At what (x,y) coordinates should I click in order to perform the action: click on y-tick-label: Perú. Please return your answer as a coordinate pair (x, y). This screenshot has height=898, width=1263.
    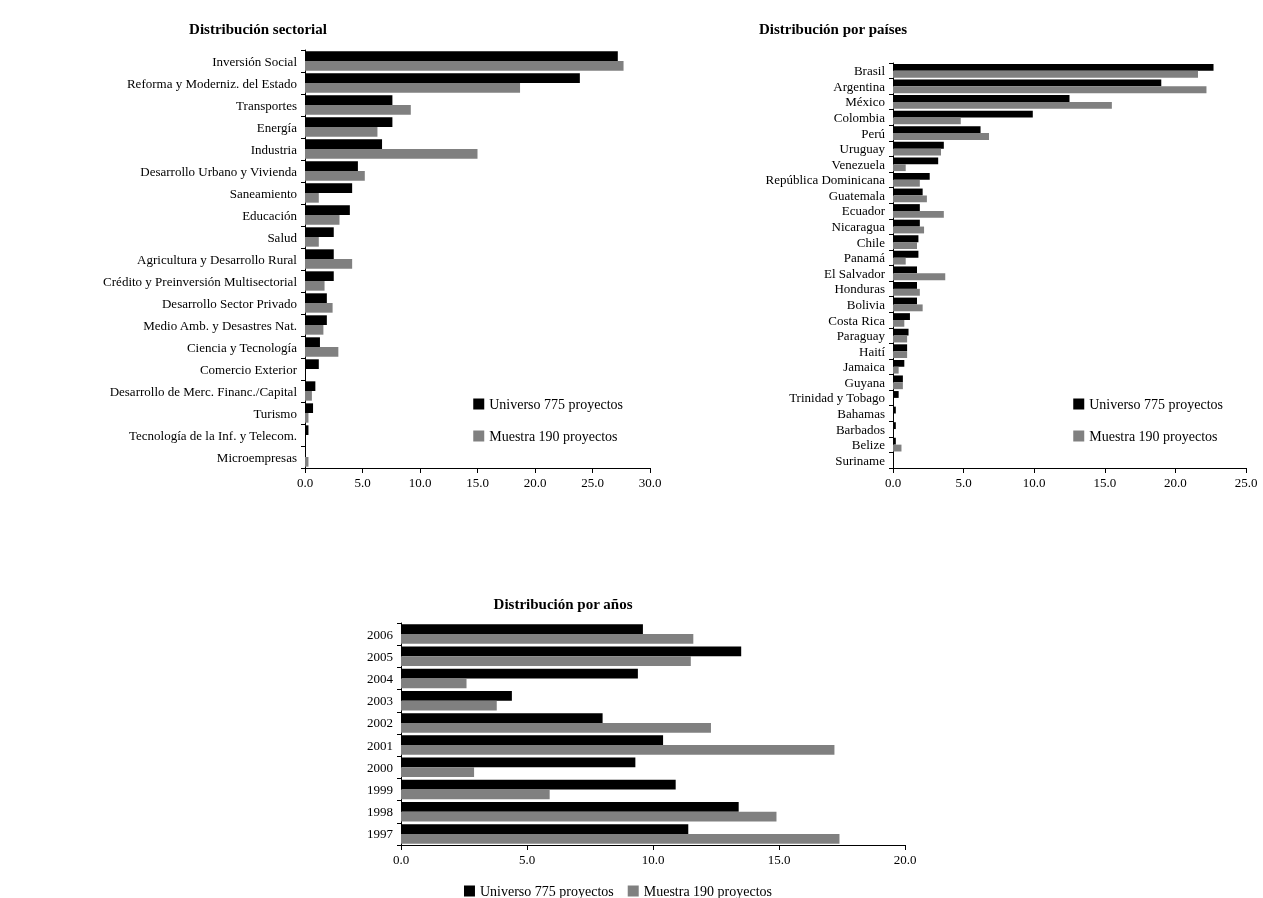
    Looking at the image, I should click on (873, 133).